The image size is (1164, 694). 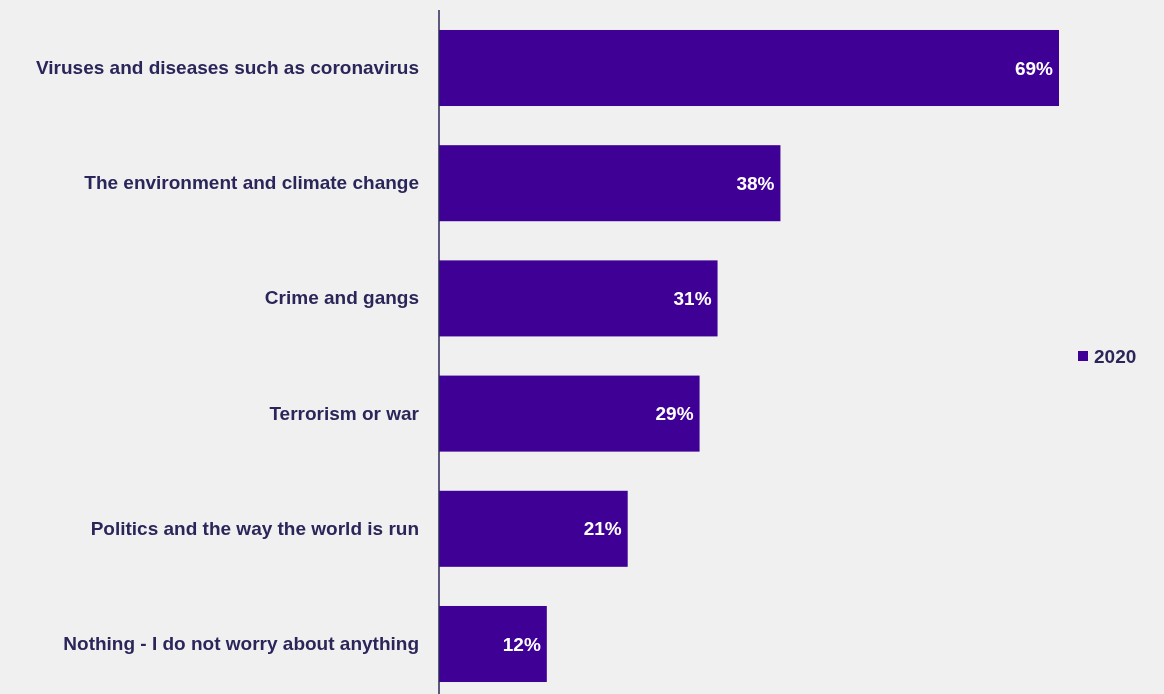 What do you see at coordinates (251, 183) in the screenshot?
I see `y-tick-label: The environment and climate change` at bounding box center [251, 183].